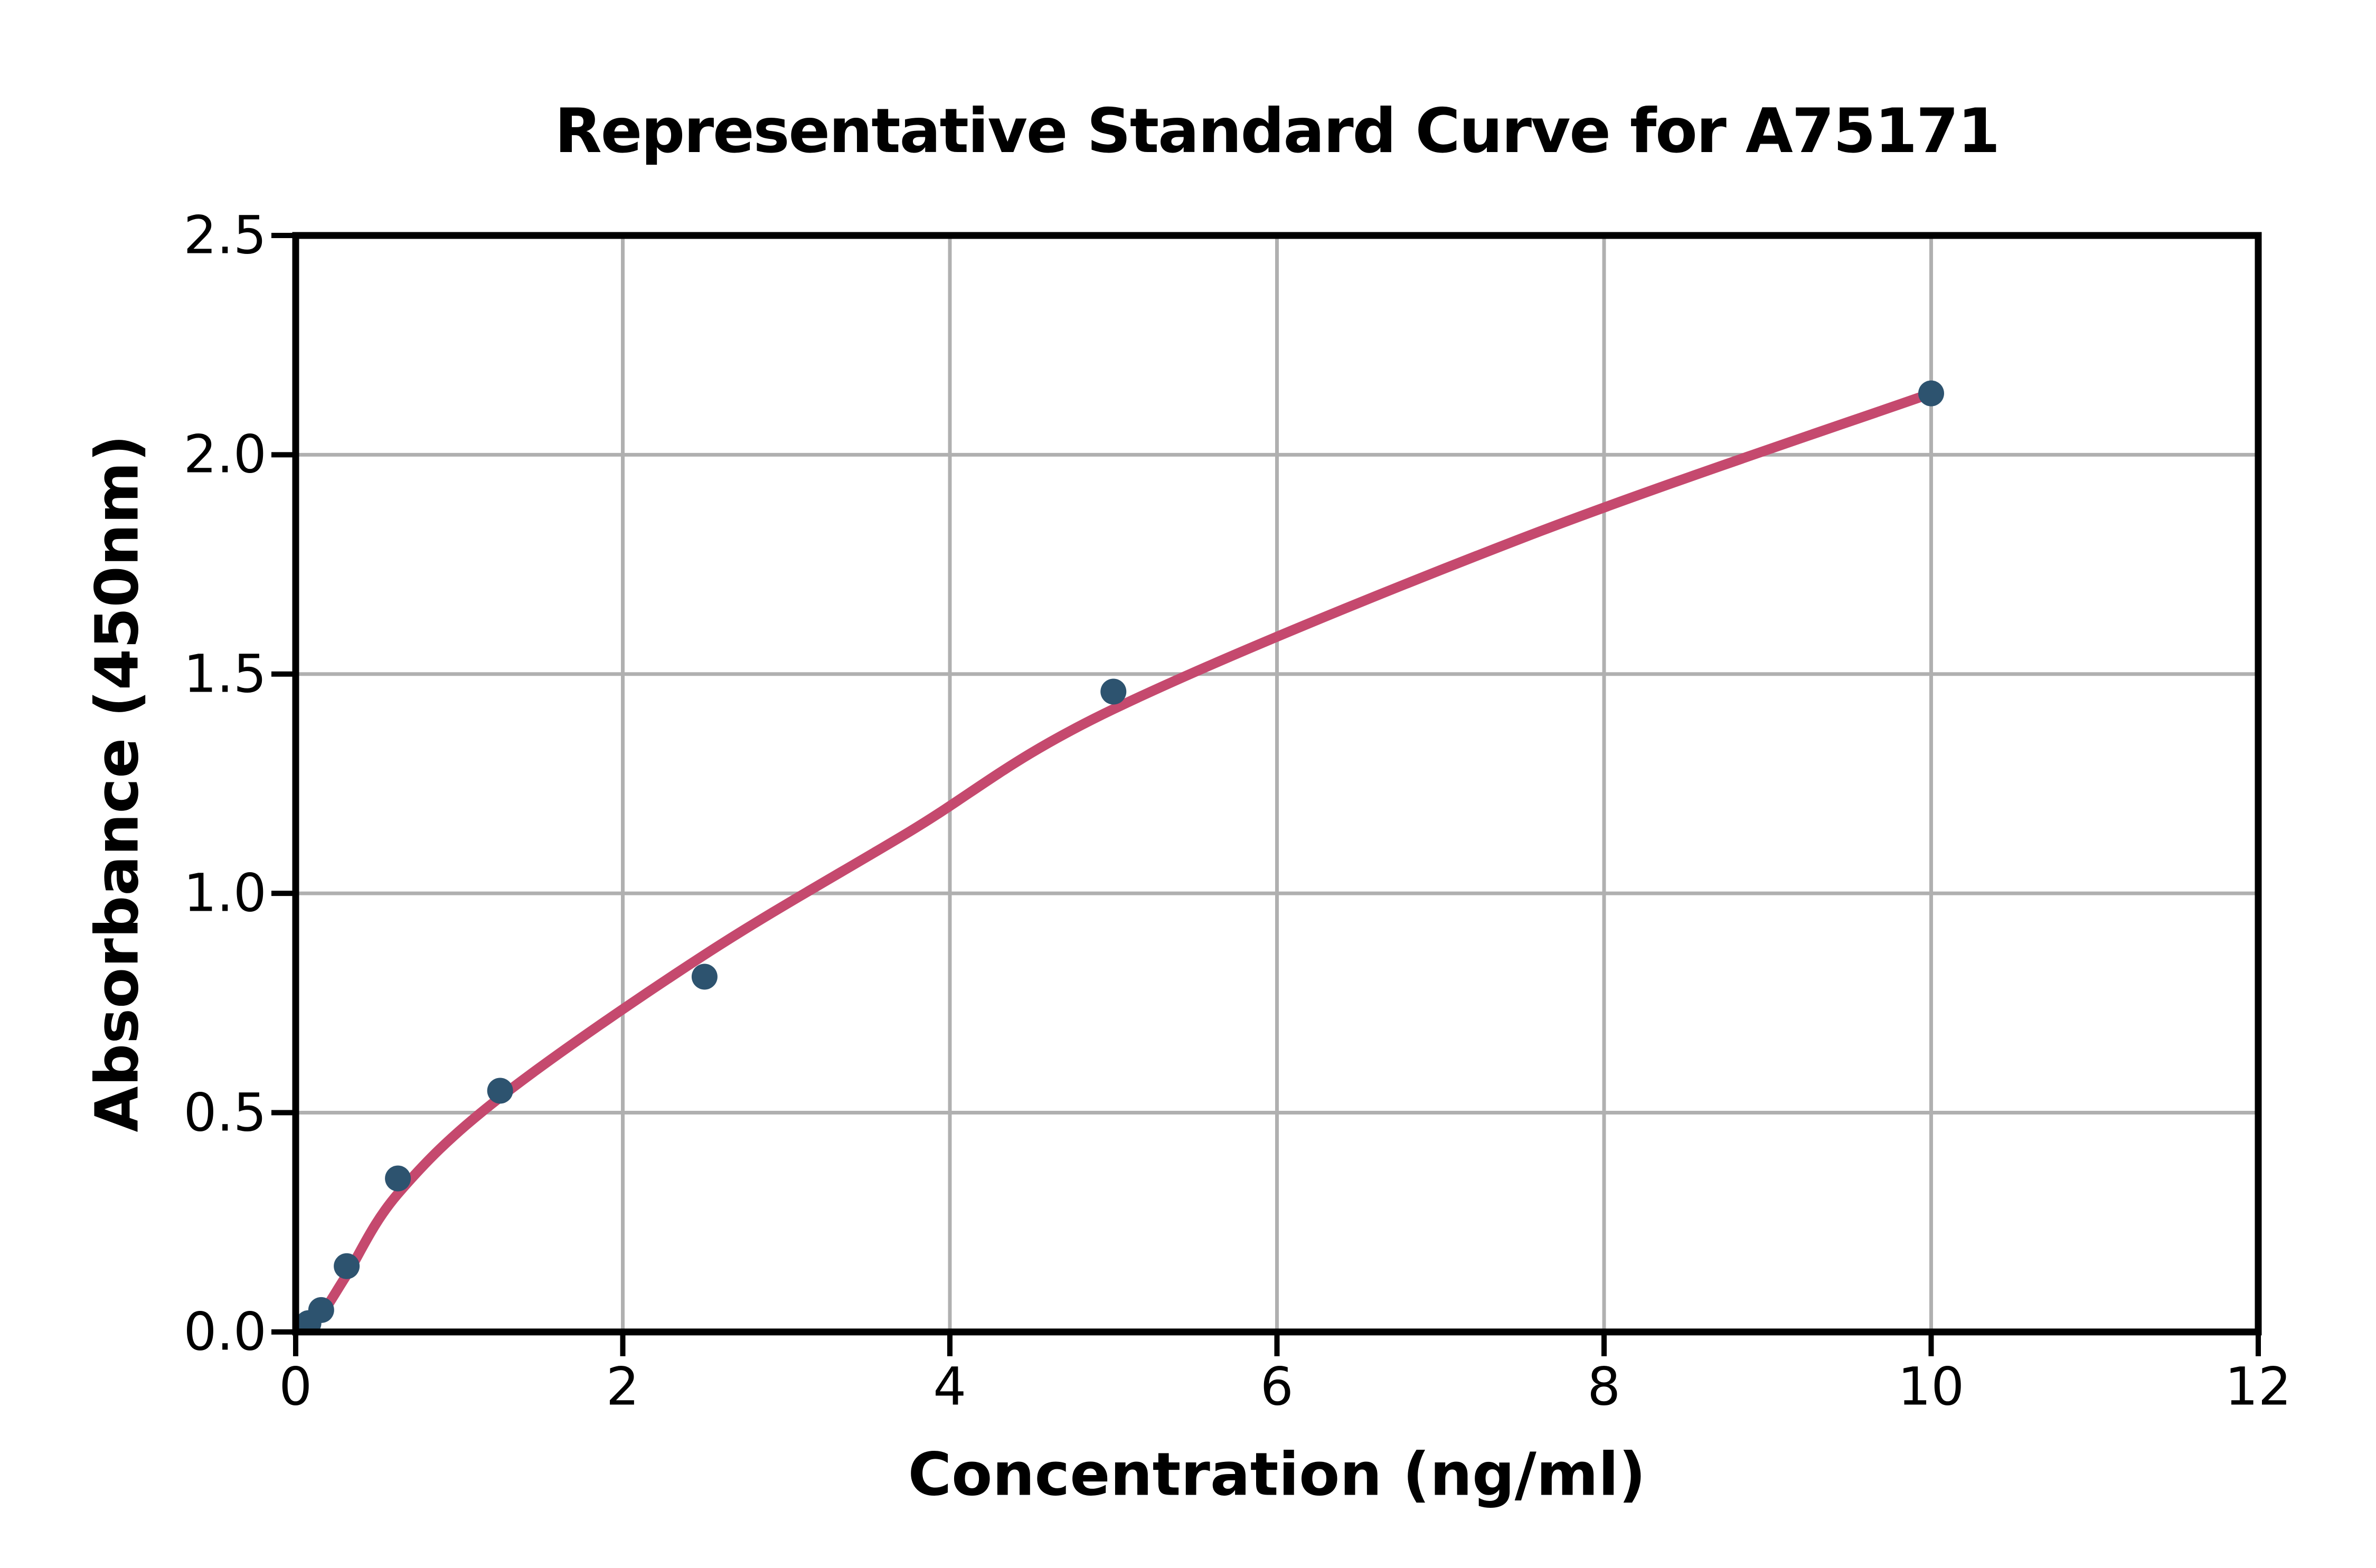  Describe the element at coordinates (225, 235) in the screenshot. I see `y-tick-label: 2.5` at that location.